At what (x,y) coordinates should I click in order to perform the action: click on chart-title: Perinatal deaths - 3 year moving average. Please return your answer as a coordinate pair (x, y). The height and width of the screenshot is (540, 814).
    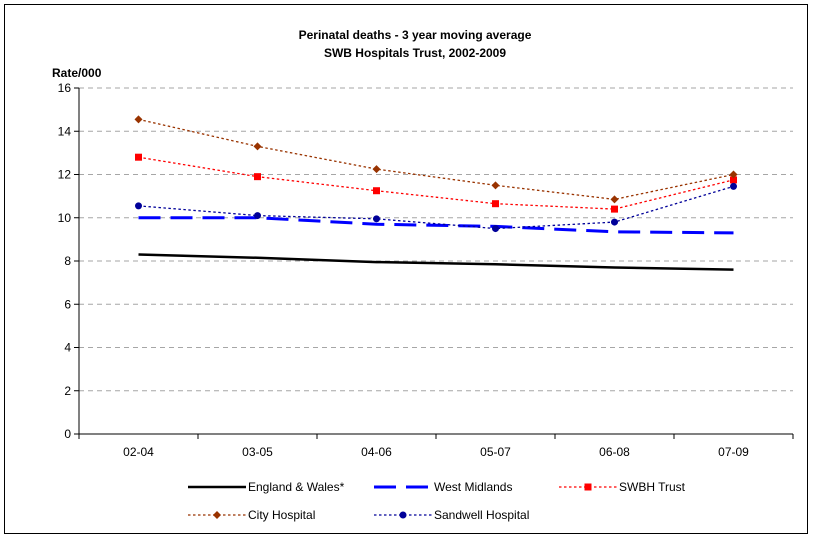
    Looking at the image, I should click on (415, 35).